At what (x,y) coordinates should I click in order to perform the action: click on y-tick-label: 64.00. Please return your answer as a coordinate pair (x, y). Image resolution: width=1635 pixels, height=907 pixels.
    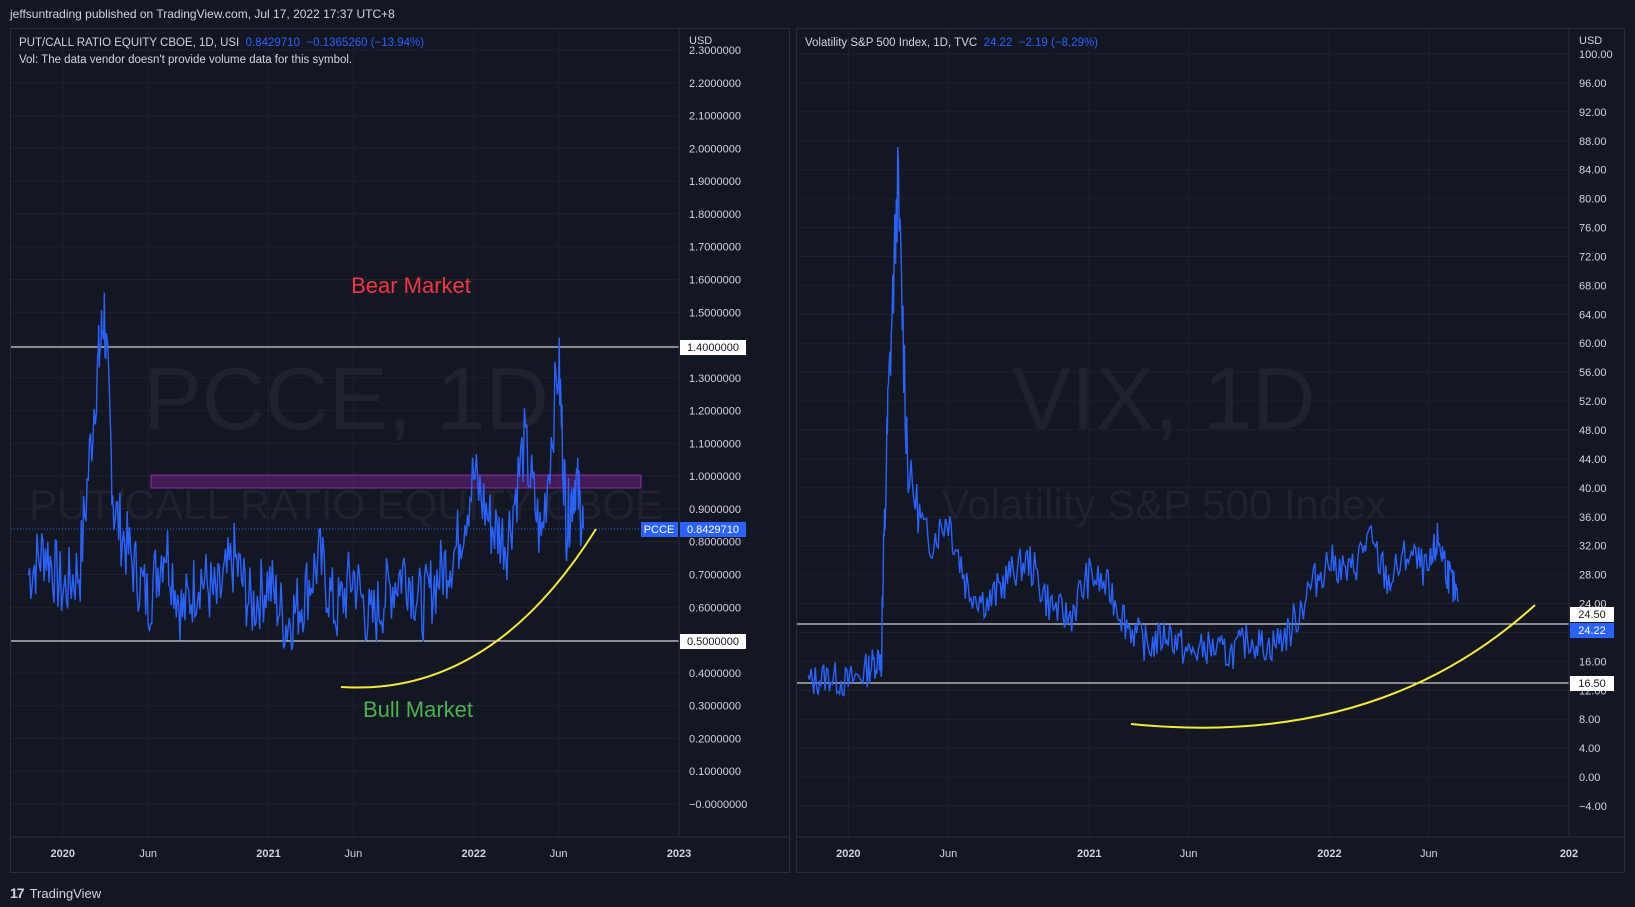
    Looking at the image, I should click on (1593, 315).